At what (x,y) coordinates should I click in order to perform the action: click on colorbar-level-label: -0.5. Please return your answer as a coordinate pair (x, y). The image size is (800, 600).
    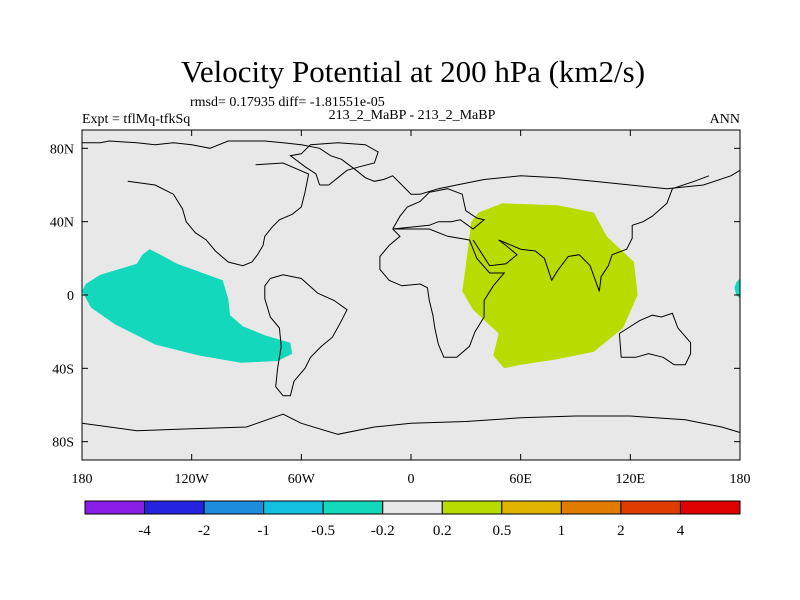
    Looking at the image, I should click on (323, 531).